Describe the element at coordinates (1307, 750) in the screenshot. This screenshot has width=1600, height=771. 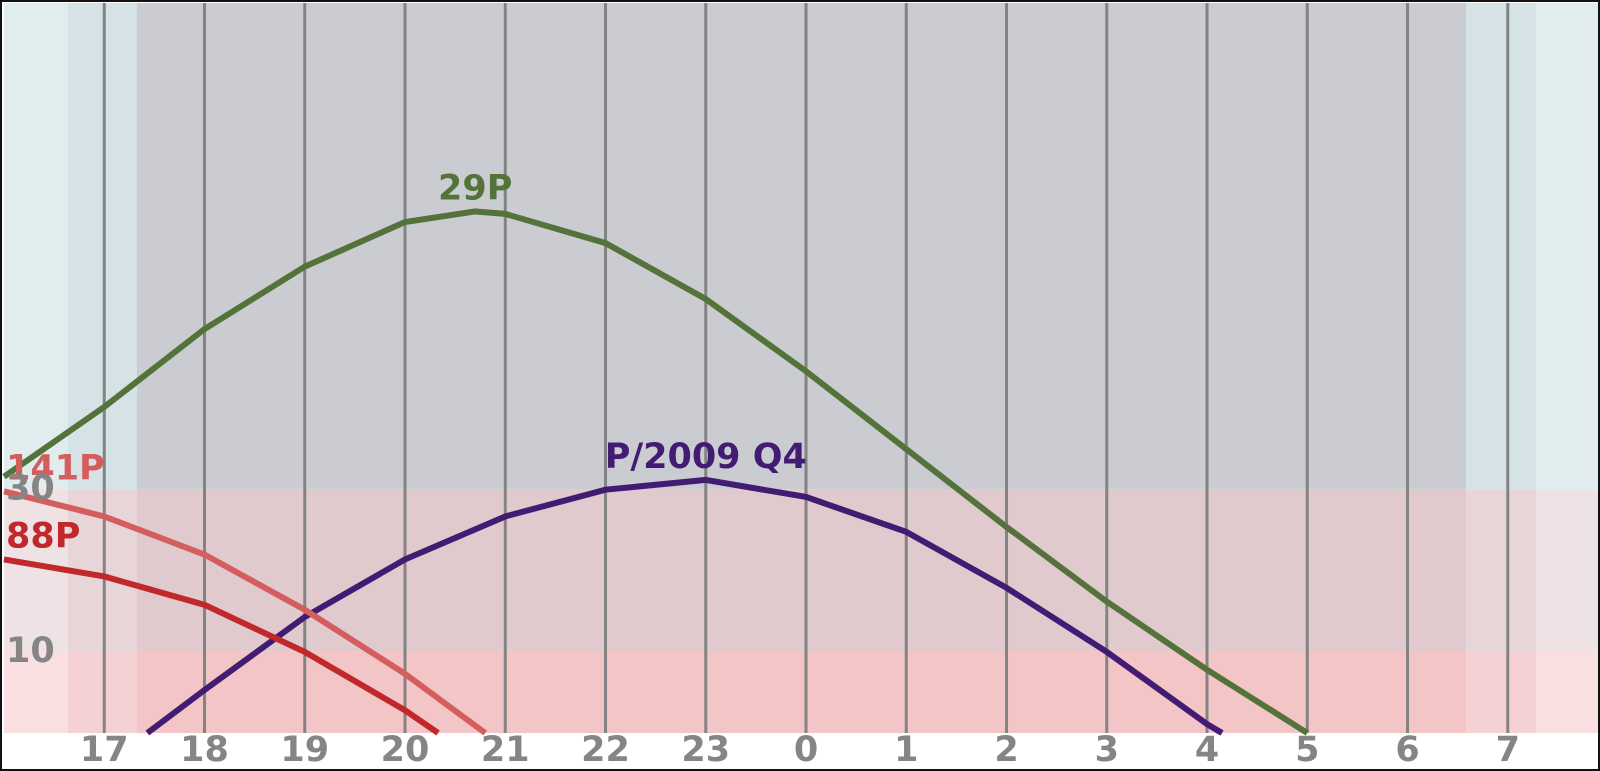
I see `x-tick-label: 5` at that location.